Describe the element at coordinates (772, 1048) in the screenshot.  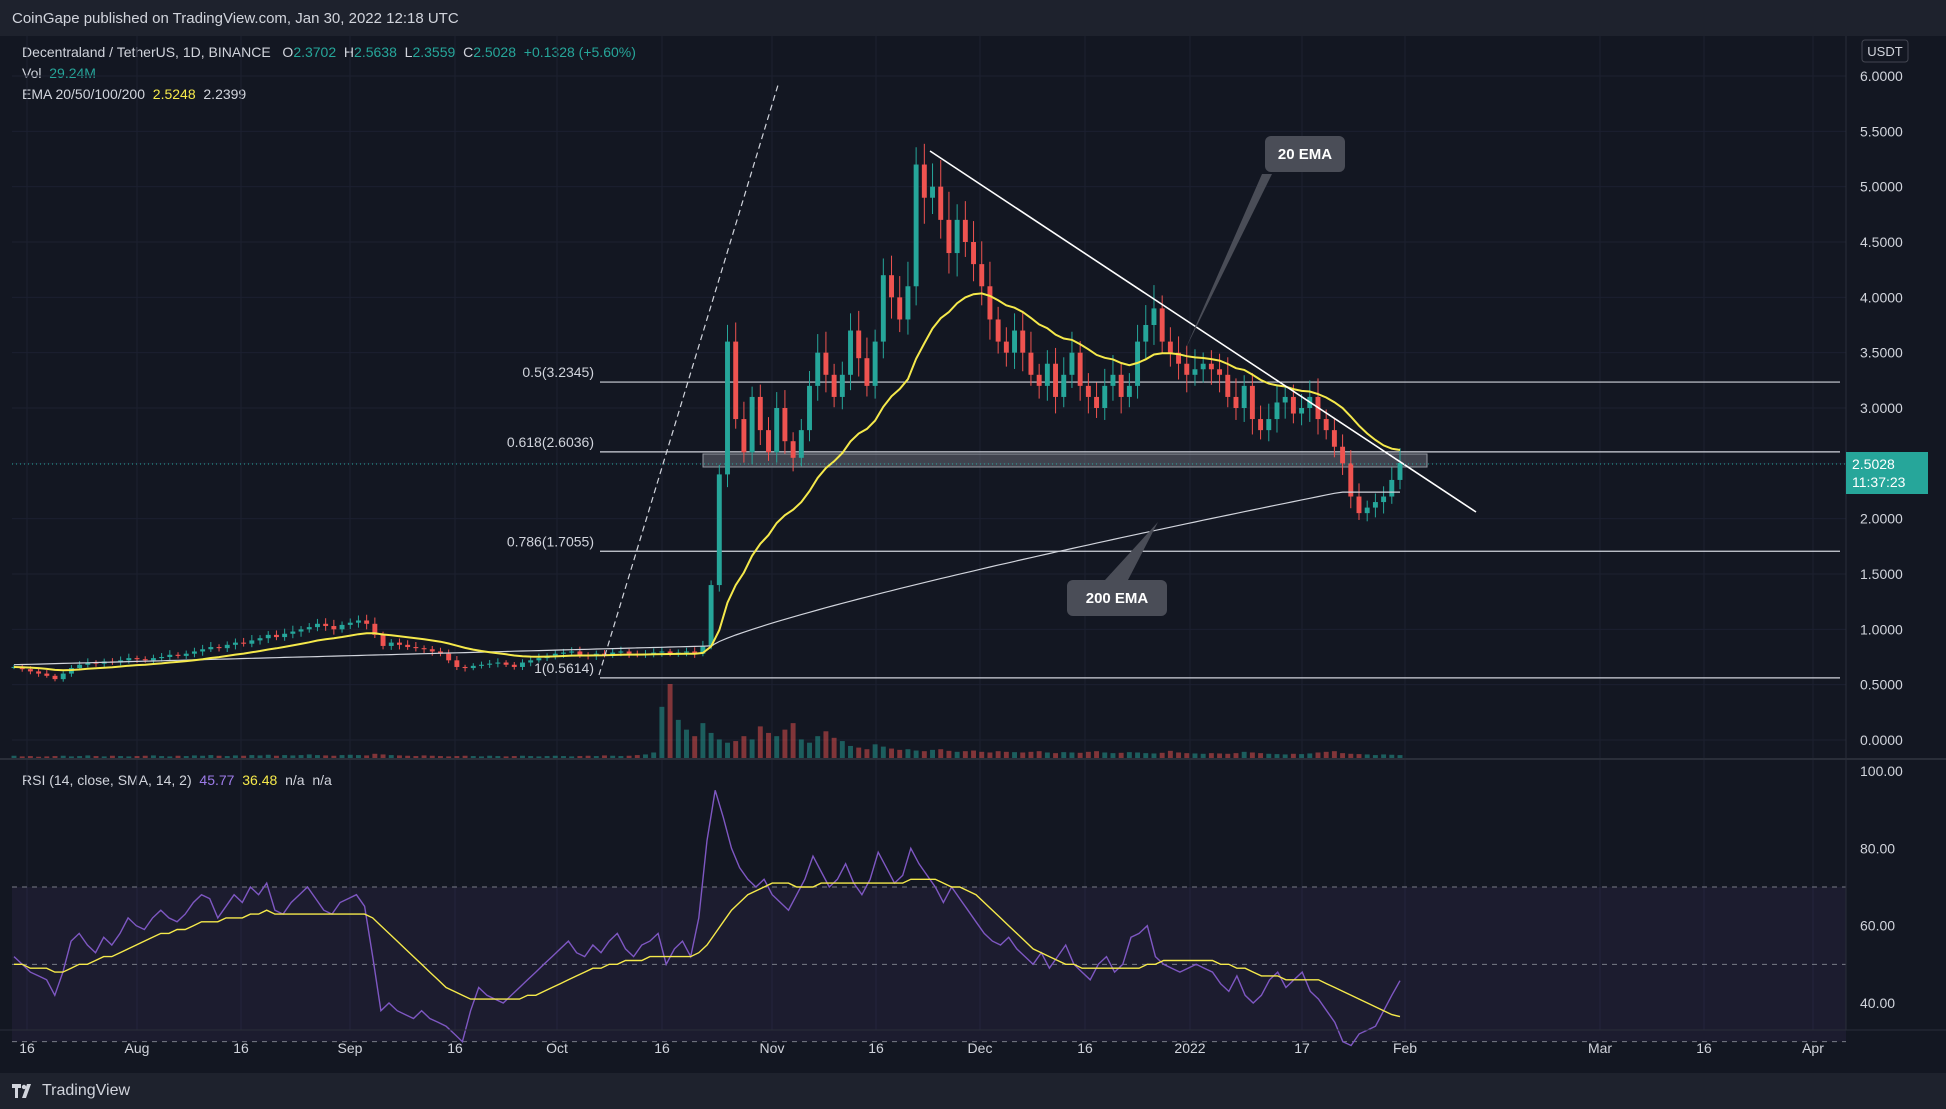
I see `time-tick-label: Nov` at that location.